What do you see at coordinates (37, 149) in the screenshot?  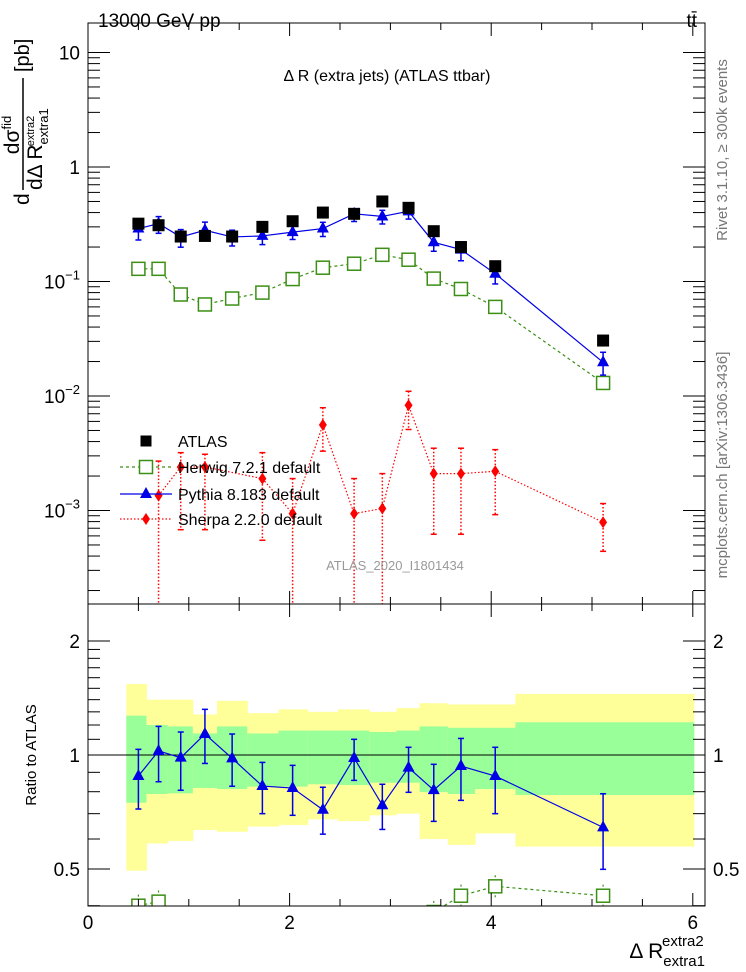 I see `y-title-denominator: dΔ Rextra1extra2` at bounding box center [37, 149].